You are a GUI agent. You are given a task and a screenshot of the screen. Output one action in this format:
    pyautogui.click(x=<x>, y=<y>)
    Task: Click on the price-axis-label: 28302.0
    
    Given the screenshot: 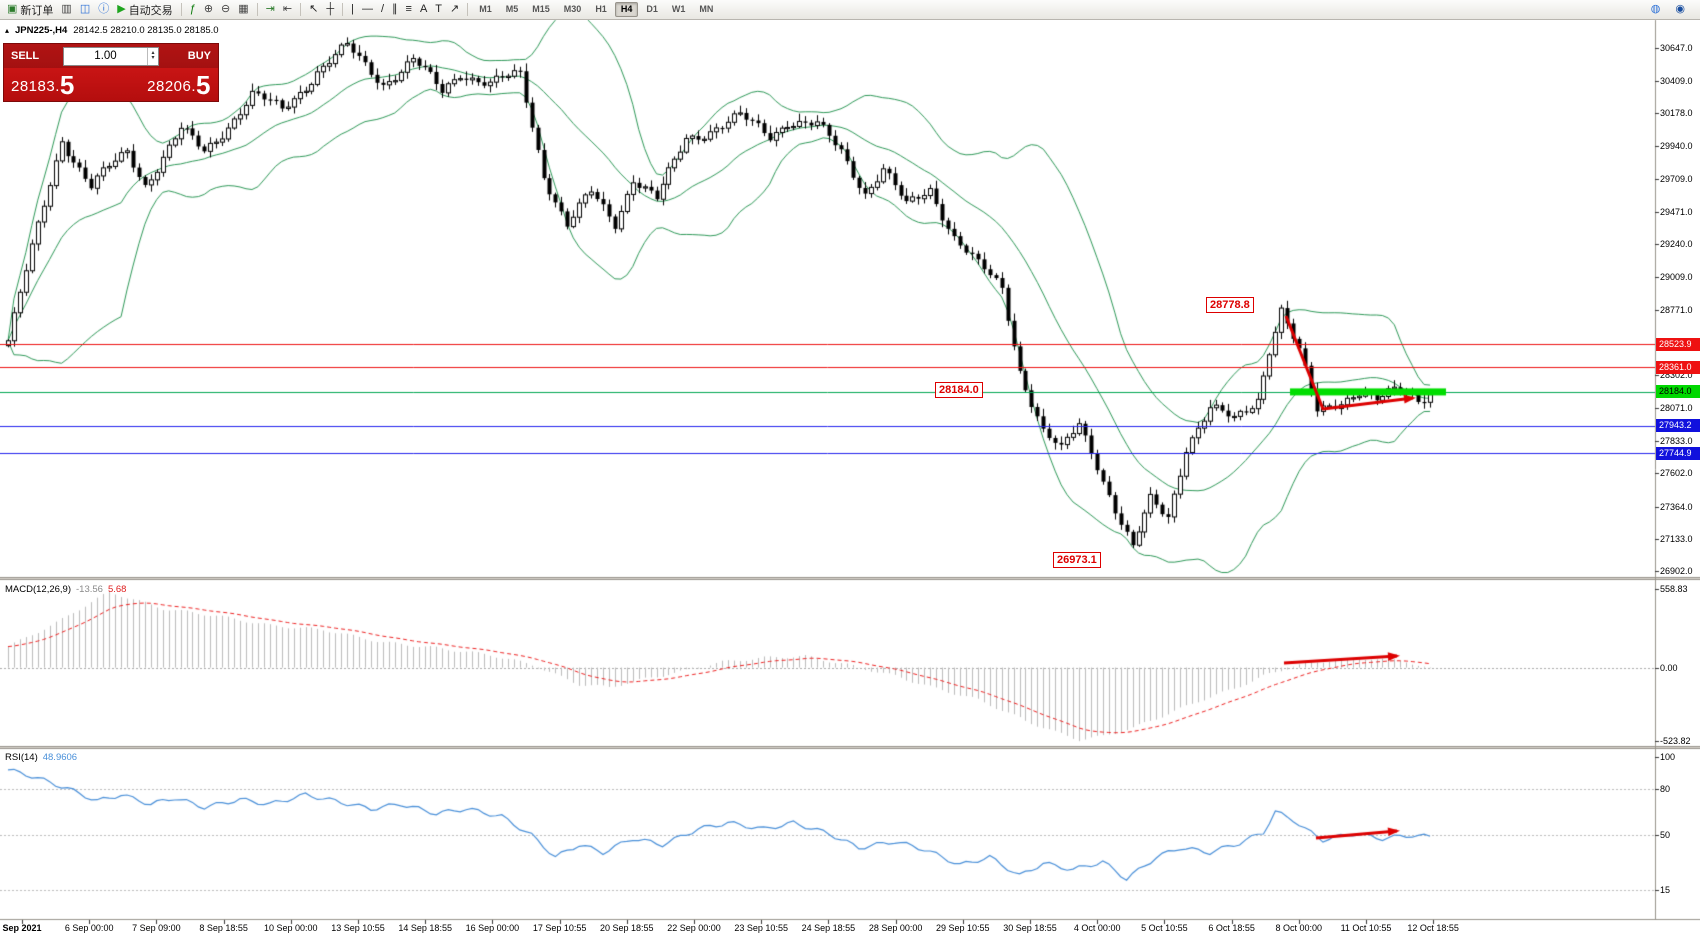 What is the action you would take?
    pyautogui.click(x=1676, y=375)
    